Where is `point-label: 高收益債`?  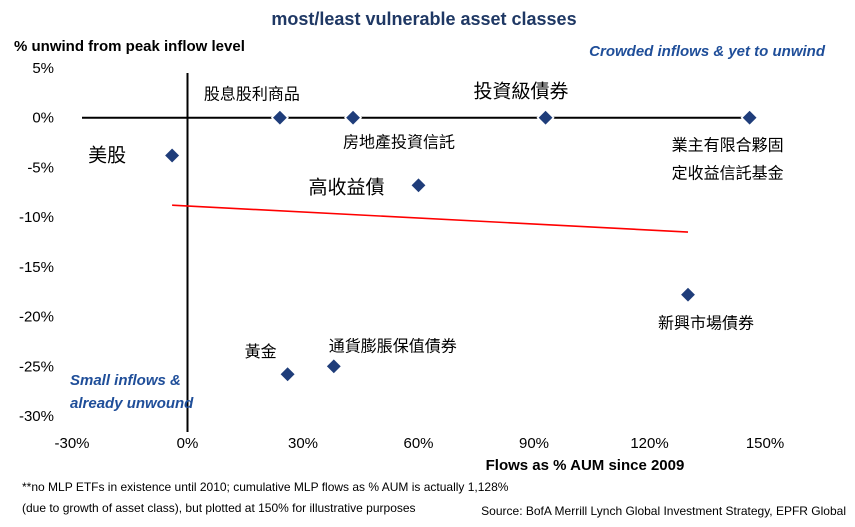 point-label: 高收益債 is located at coordinates (347, 187).